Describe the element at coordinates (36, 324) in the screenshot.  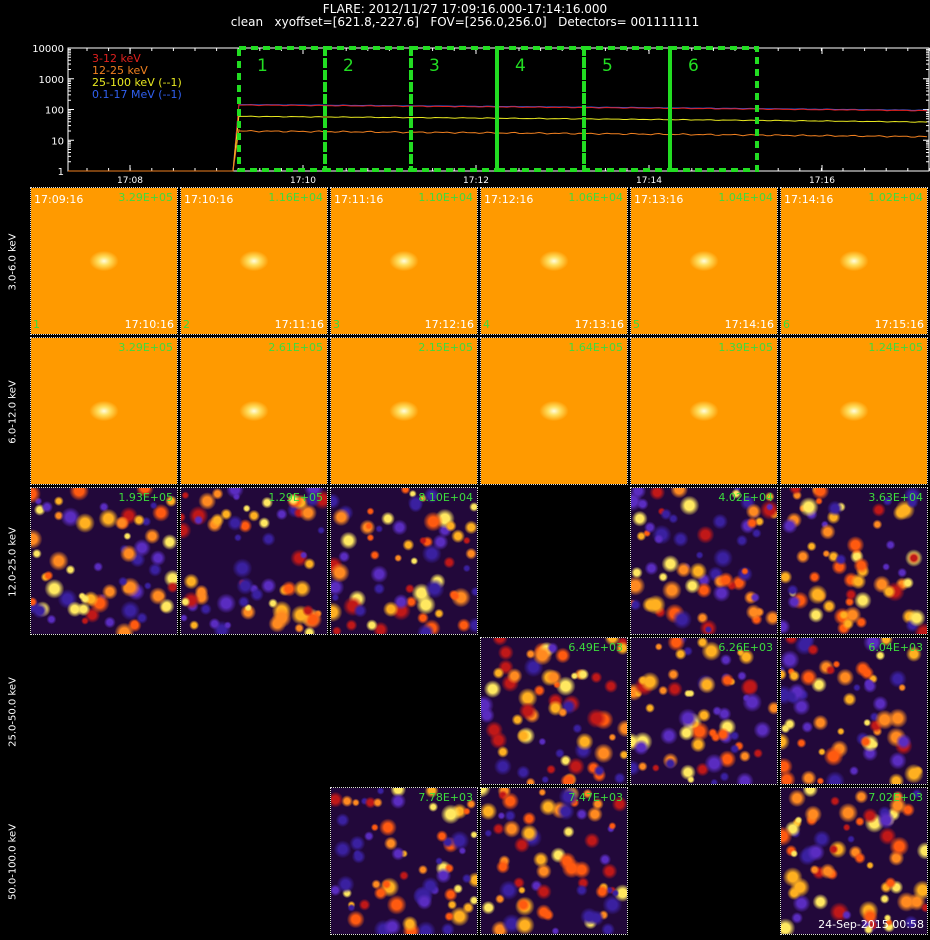
I see `interval-number: 1` at that location.